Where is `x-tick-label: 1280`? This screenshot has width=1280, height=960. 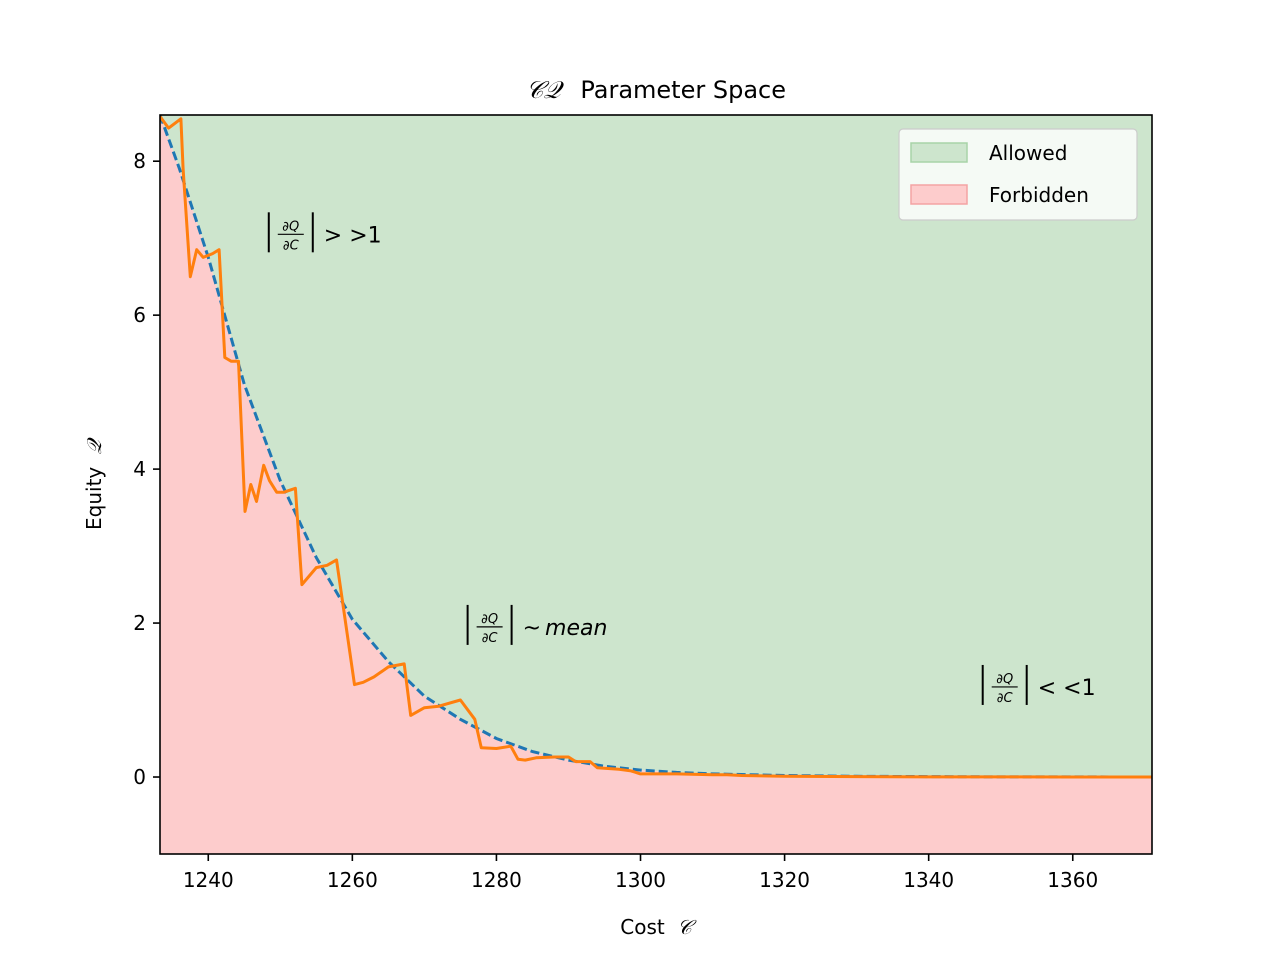 x-tick-label: 1280 is located at coordinates (496, 880).